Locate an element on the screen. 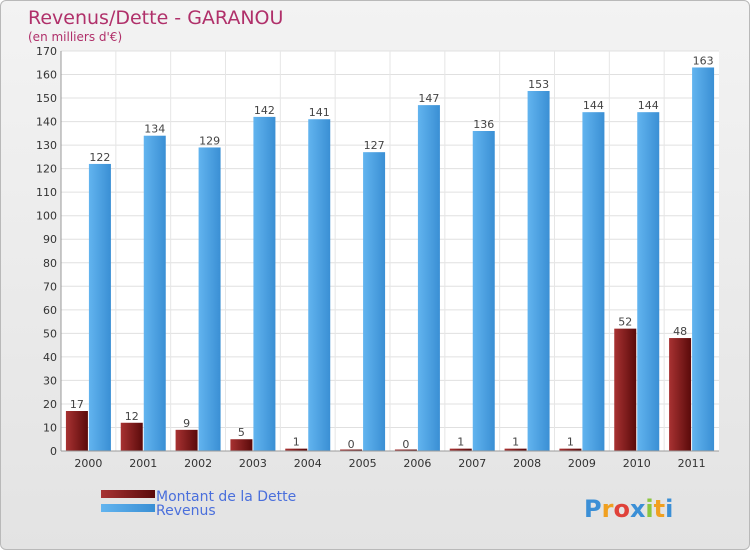 This screenshot has height=550, width=750. logo-letter: t is located at coordinates (659, 509).